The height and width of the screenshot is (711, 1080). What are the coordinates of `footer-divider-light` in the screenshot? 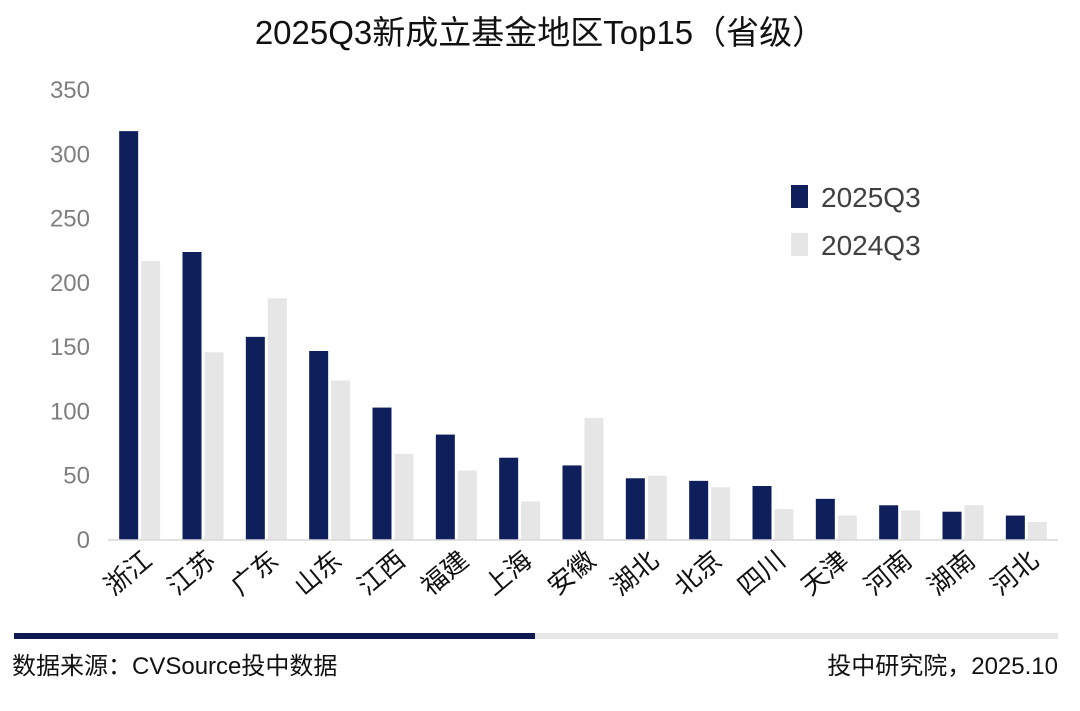 It's located at (796, 636).